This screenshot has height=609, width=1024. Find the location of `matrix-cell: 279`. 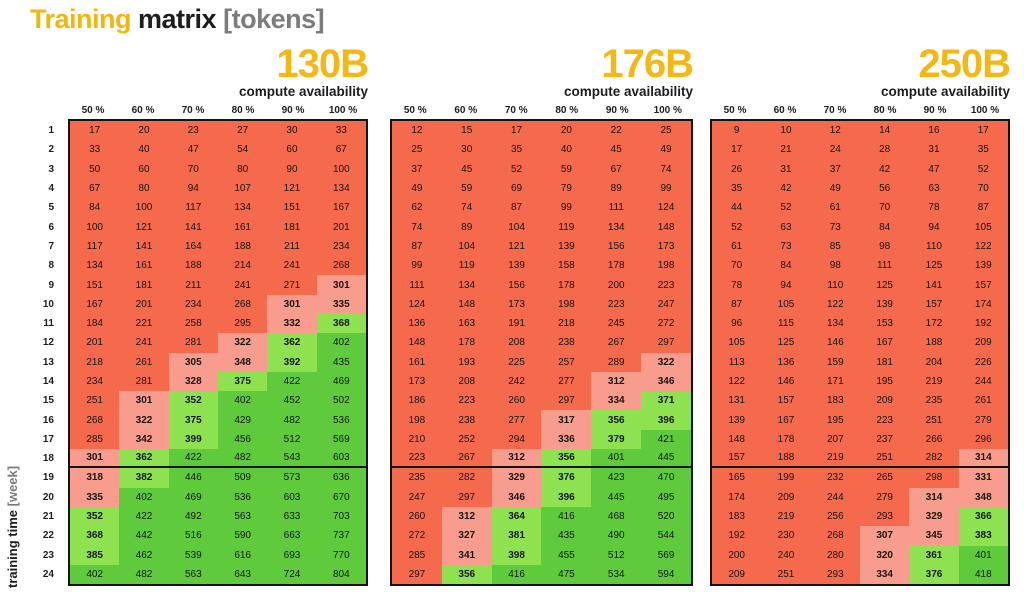

matrix-cell: 279 is located at coordinates (884, 497).